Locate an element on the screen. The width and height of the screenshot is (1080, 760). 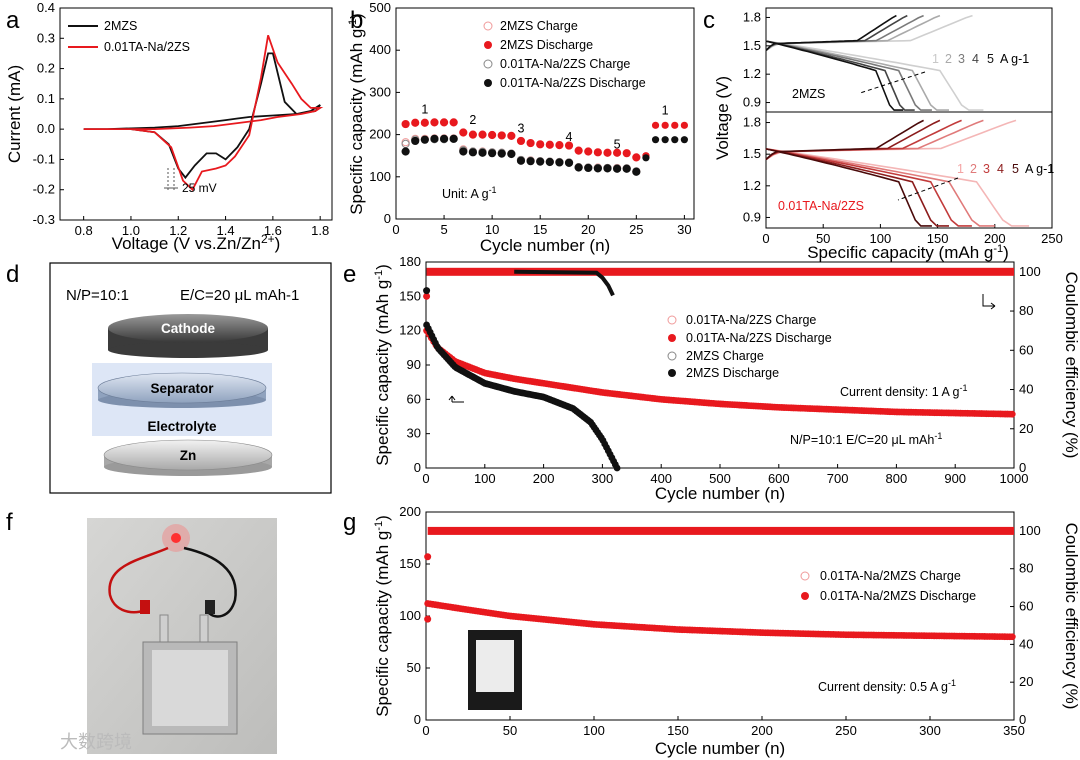
x-tick-label: 900 is located at coordinates (955, 478).